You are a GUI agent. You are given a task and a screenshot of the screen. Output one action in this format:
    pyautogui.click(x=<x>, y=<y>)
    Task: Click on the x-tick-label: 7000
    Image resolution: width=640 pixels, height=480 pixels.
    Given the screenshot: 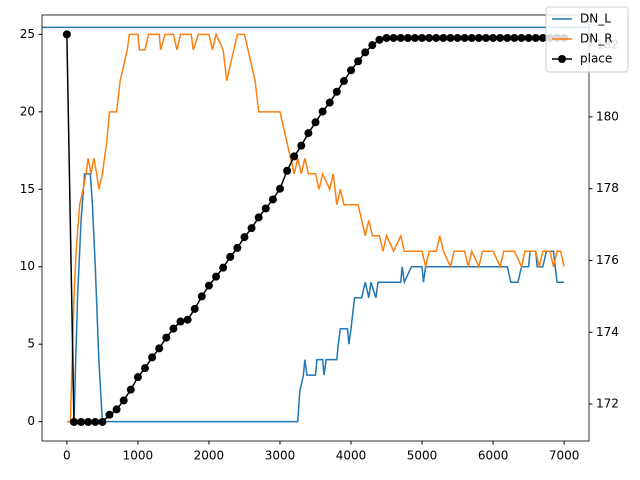 What is the action you would take?
    pyautogui.click(x=564, y=456)
    